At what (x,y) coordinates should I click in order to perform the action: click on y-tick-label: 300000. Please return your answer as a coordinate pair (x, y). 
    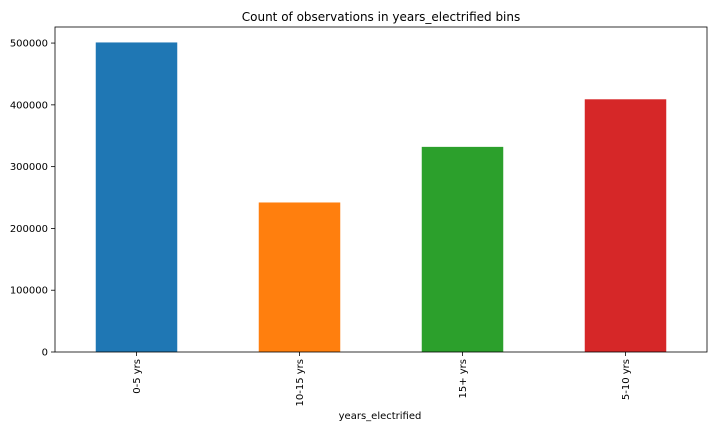
    Looking at the image, I should click on (29, 167).